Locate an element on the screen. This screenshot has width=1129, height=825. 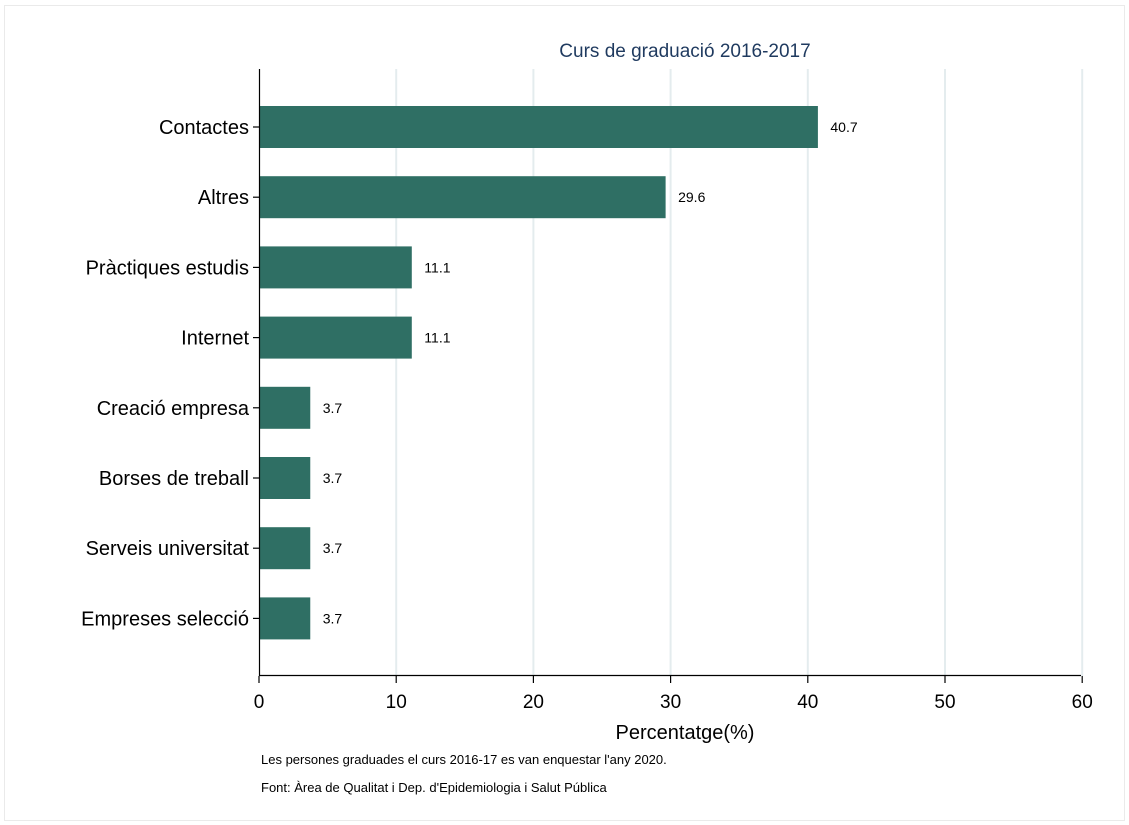
x-tick-label: 60 is located at coordinates (1082, 702).